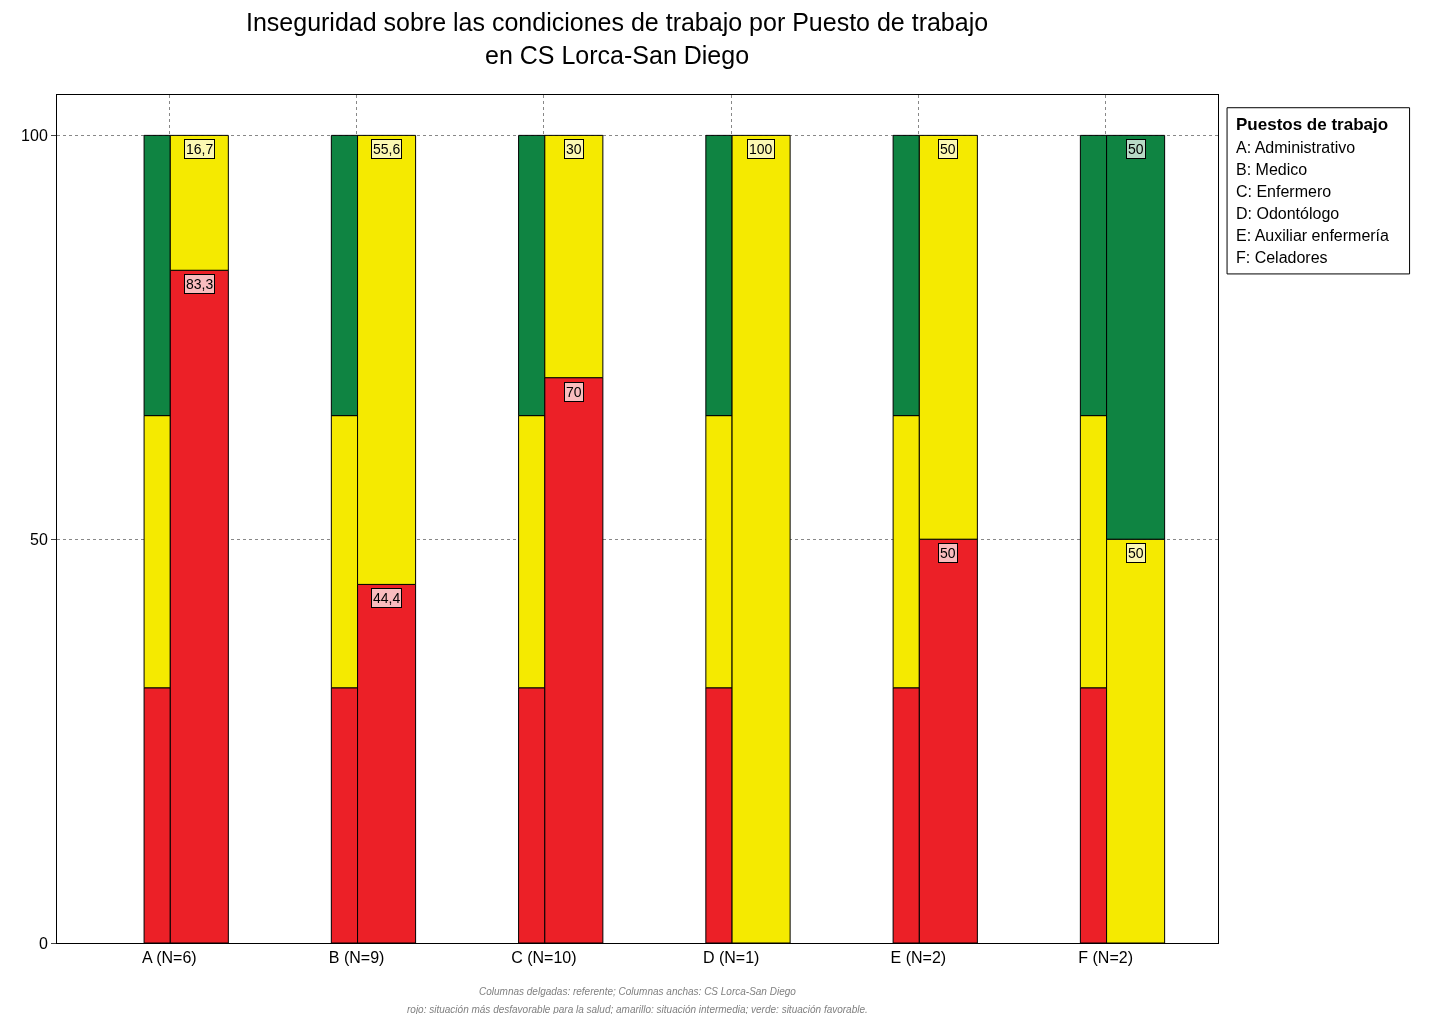  Describe the element at coordinates (169, 958) in the screenshot. I see `x-tick-label: A (N=6)` at that location.